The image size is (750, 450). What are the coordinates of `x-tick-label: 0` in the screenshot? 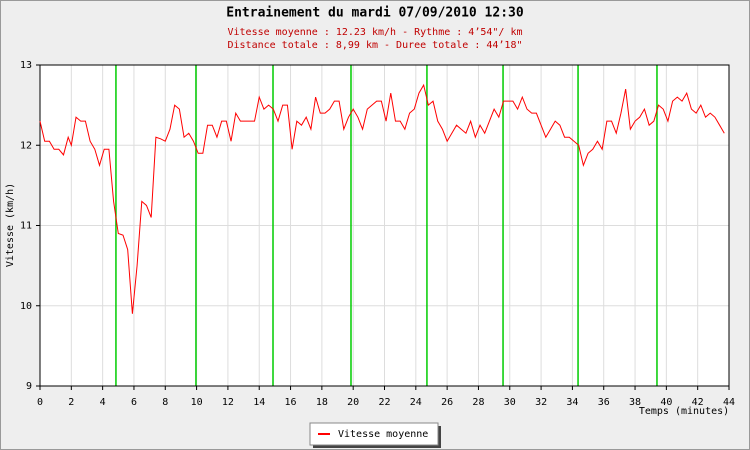 It's located at (40, 402).